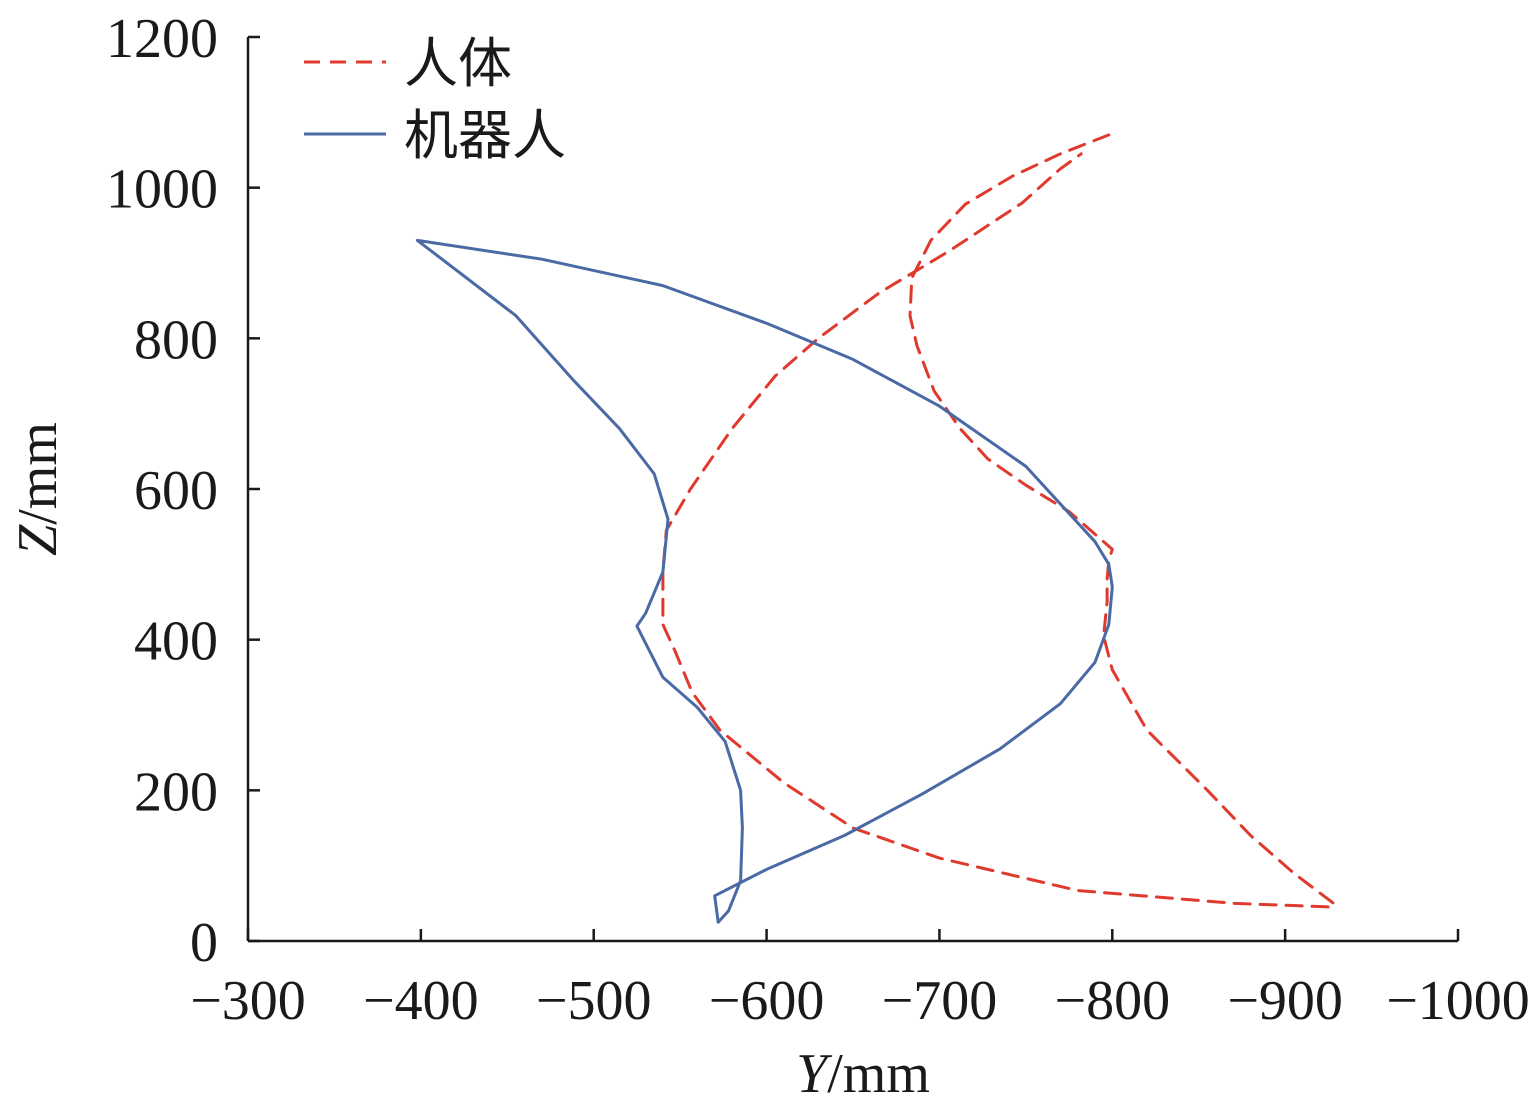 Image resolution: width=1540 pixels, height=1113 pixels. I want to click on y-tick-label: 600, so click(176, 491).